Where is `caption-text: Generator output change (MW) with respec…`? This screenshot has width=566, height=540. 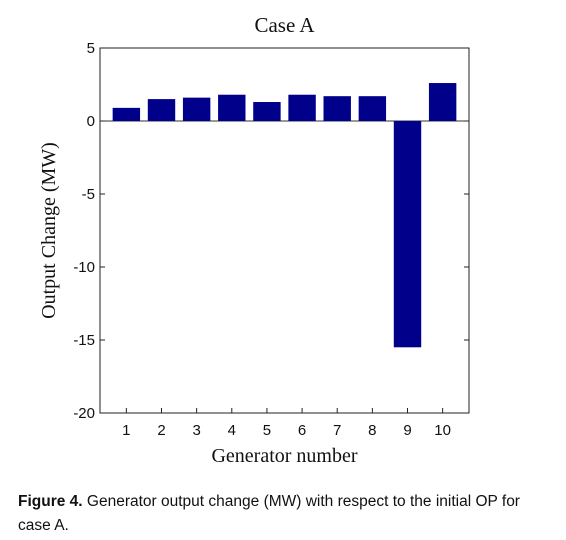
caption-text: Generator output change (MW) with respec… is located at coordinates (269, 513).